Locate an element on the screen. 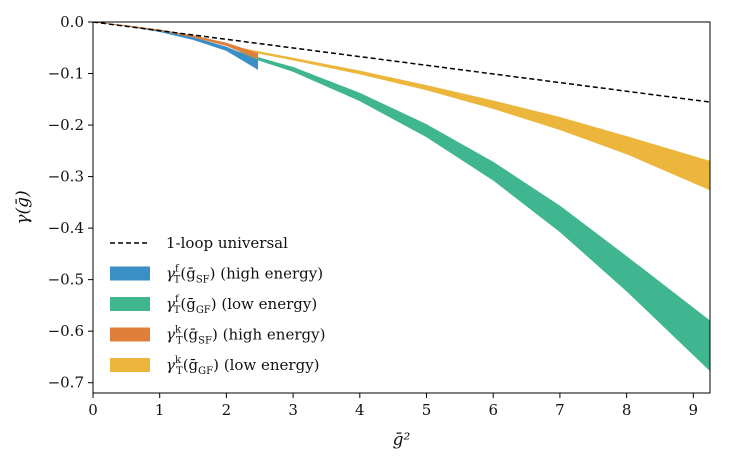 The image size is (747, 462). y-tick-label: −0.3 is located at coordinates (66, 177).